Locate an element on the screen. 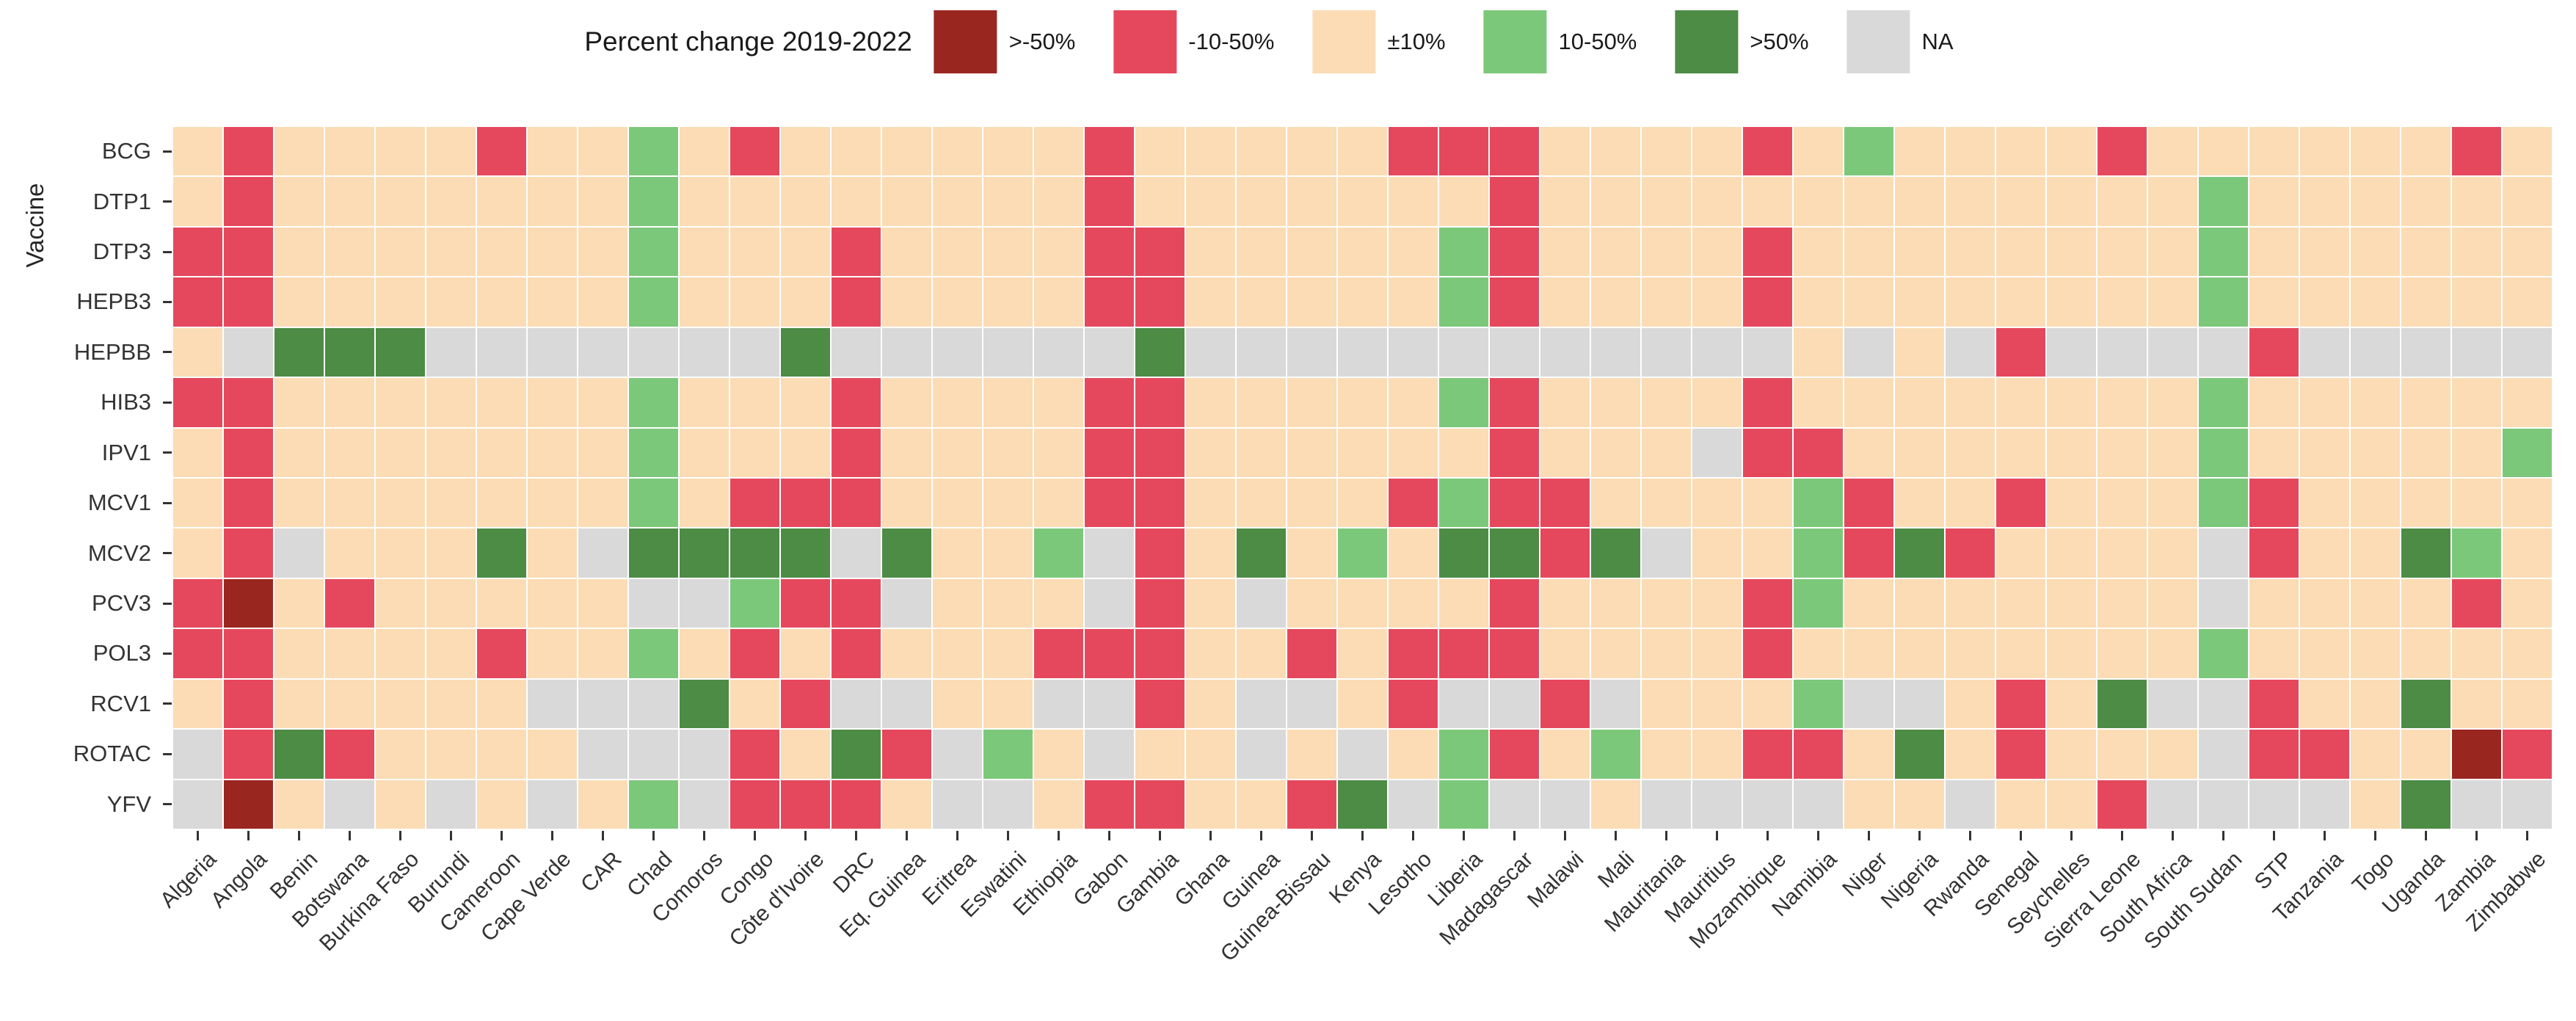 The height and width of the screenshot is (1021, 2576). y-axis-label: DTP3 is located at coordinates (121, 252).